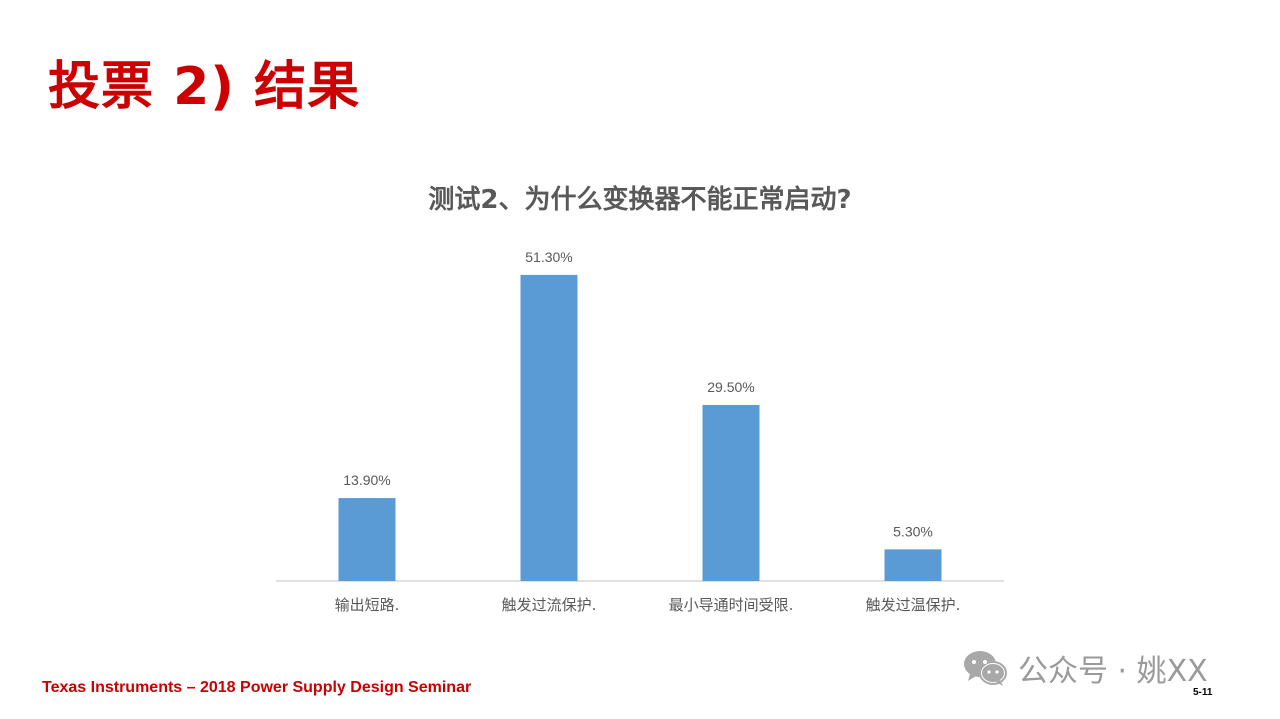 This screenshot has width=1280, height=719. What do you see at coordinates (731, 605) in the screenshot?
I see `category-label-3: 最小导通时间受限.` at bounding box center [731, 605].